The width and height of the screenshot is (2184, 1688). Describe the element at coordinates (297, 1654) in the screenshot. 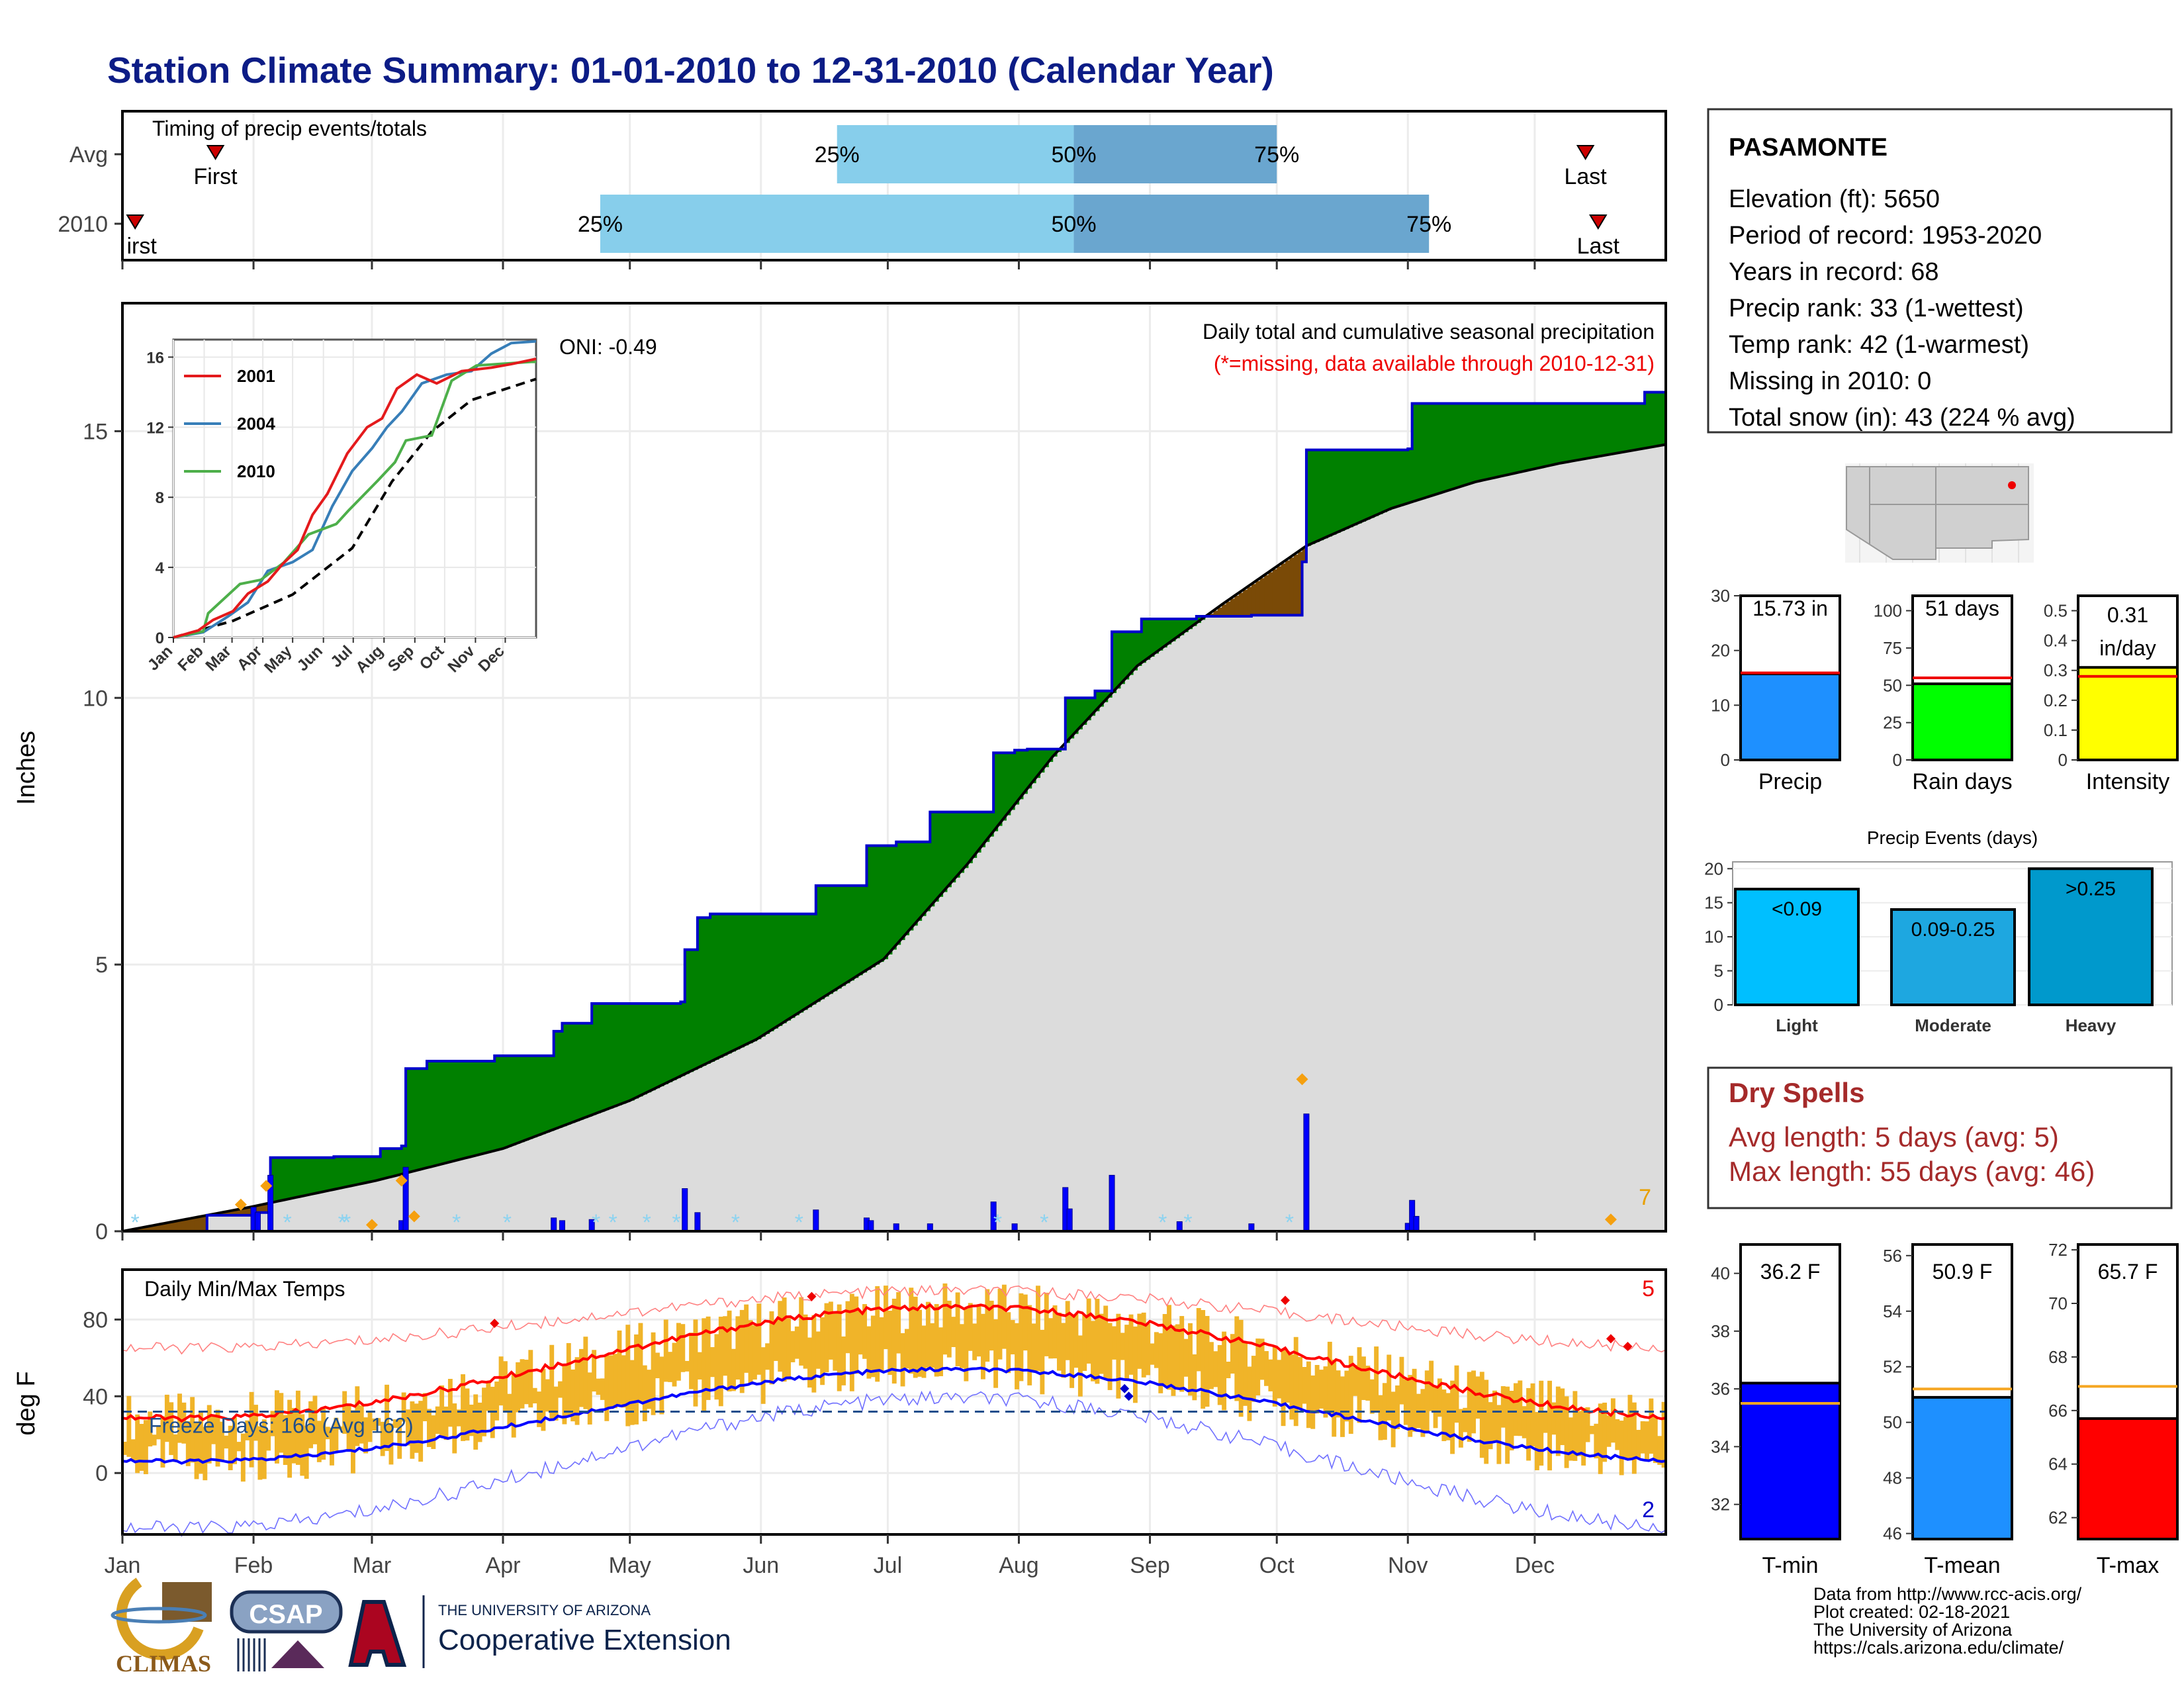

I see `csap-logo-mountain` at that location.